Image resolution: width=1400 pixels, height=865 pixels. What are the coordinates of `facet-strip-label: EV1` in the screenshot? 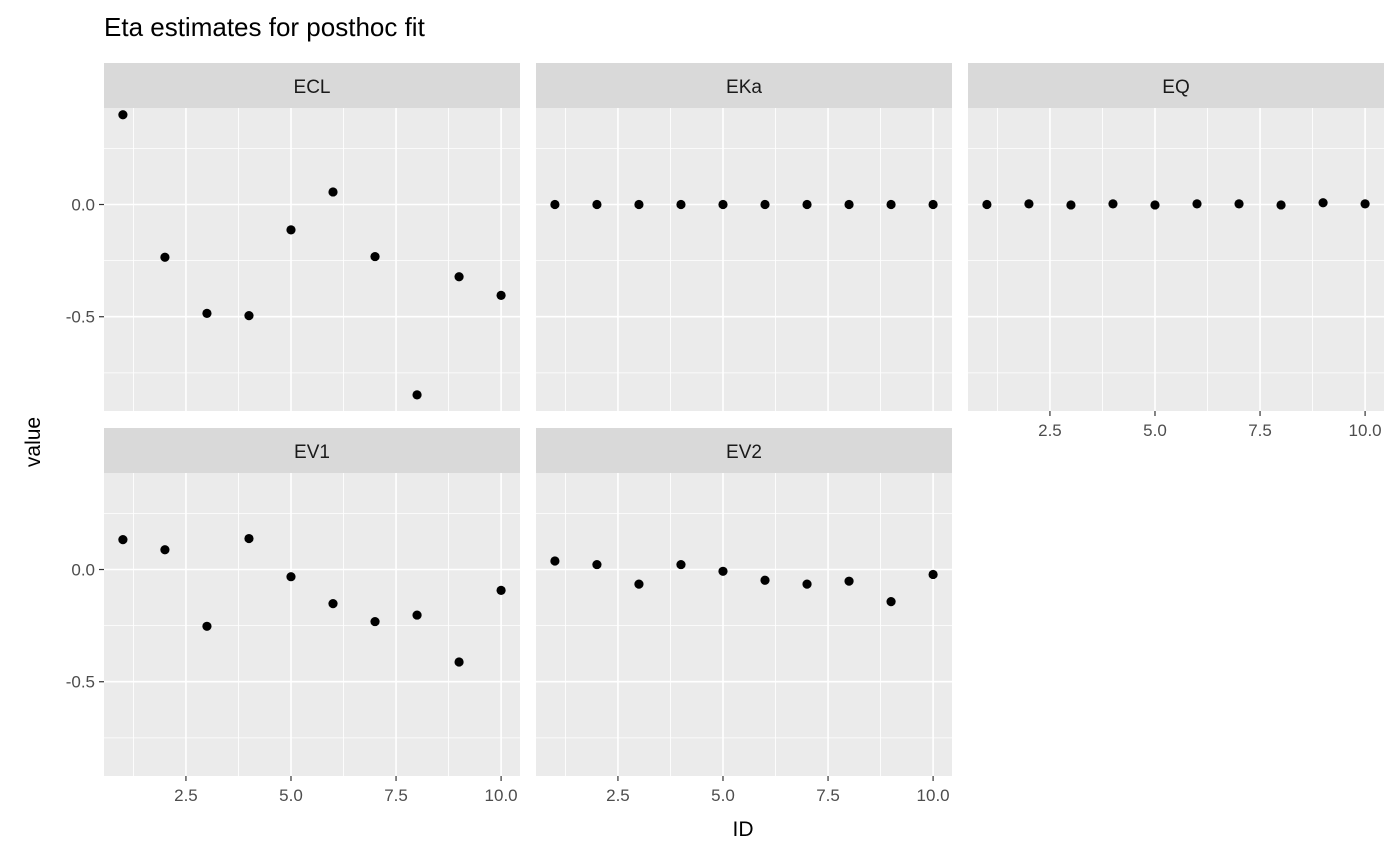 It's located at (312, 452).